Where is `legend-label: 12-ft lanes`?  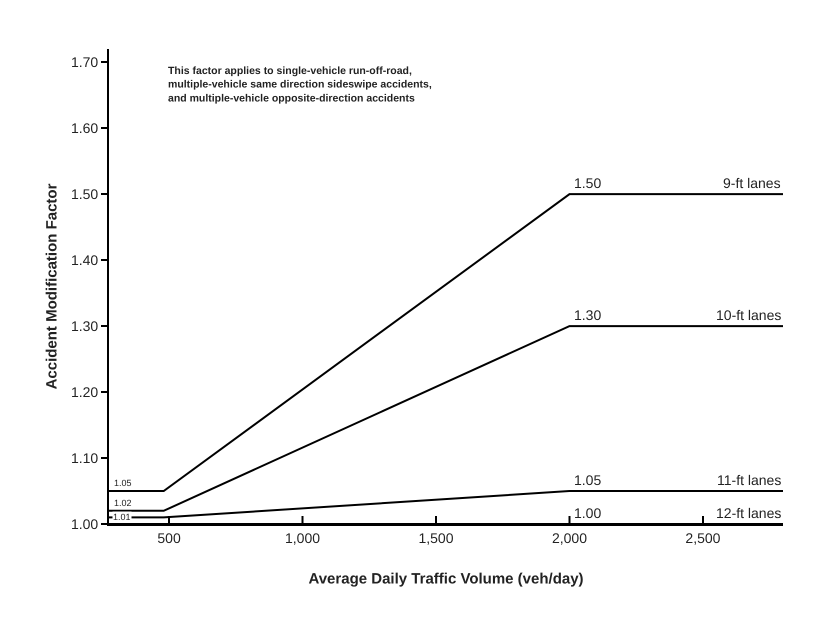
legend-label: 12-ft lanes is located at coordinates (749, 513).